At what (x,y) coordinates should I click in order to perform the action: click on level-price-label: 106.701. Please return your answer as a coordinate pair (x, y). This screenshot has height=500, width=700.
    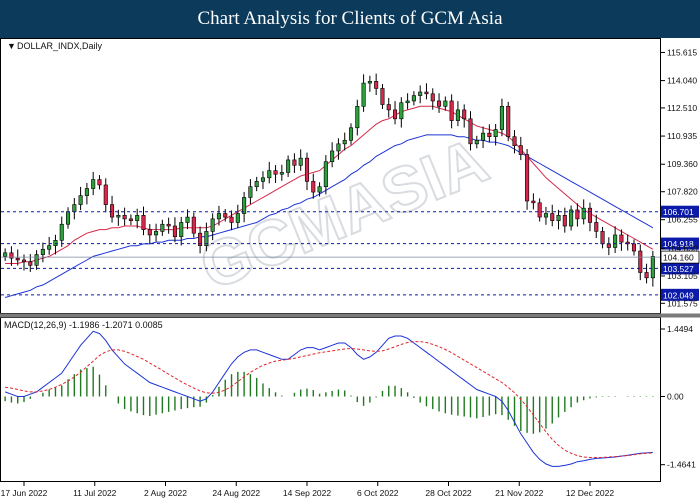
    Looking at the image, I should click on (678, 212).